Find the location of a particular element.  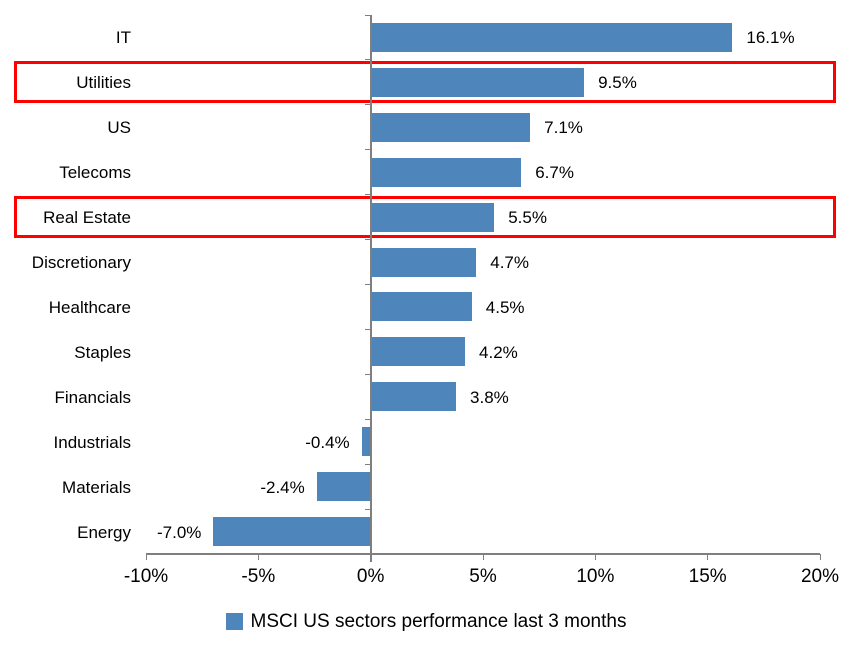

bar-discretionary is located at coordinates (423, 262).